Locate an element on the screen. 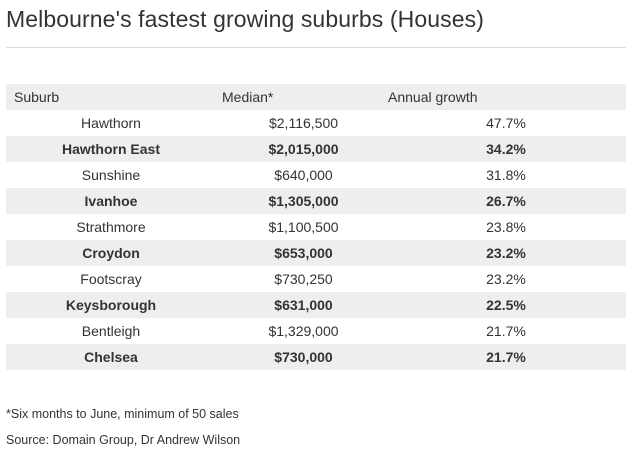  cell-median: $640,000 is located at coordinates (303, 175).